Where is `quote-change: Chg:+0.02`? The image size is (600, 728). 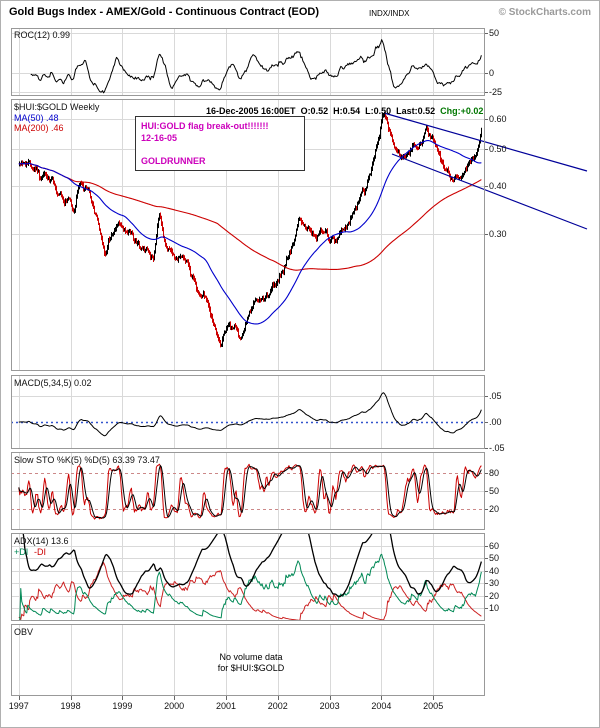
quote-change: Chg:+0.02 is located at coordinates (462, 111).